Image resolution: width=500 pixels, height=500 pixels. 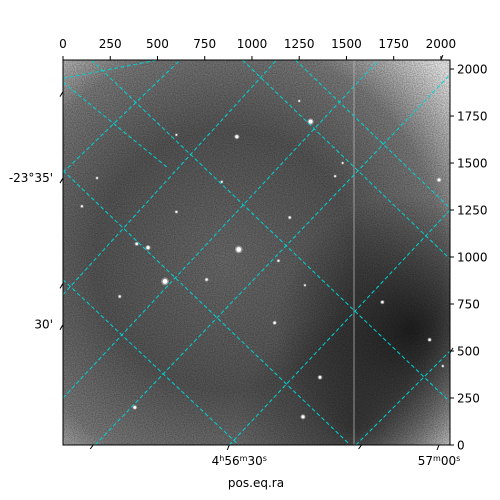 What do you see at coordinates (461, 446) in the screenshot?
I see `y-tick-label: 0` at bounding box center [461, 446].